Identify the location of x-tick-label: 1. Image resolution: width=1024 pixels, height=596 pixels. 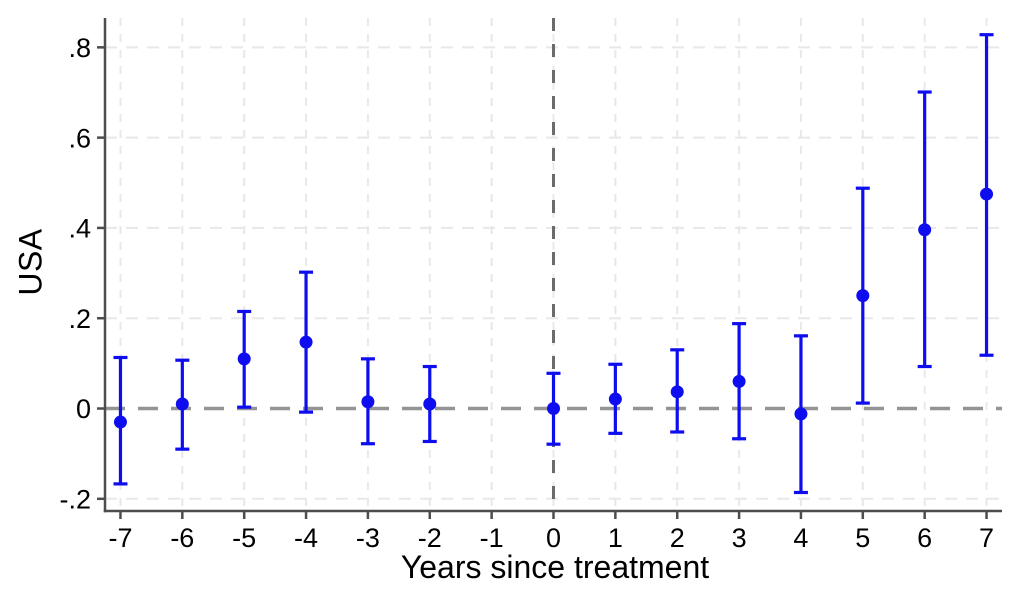
(615, 538).